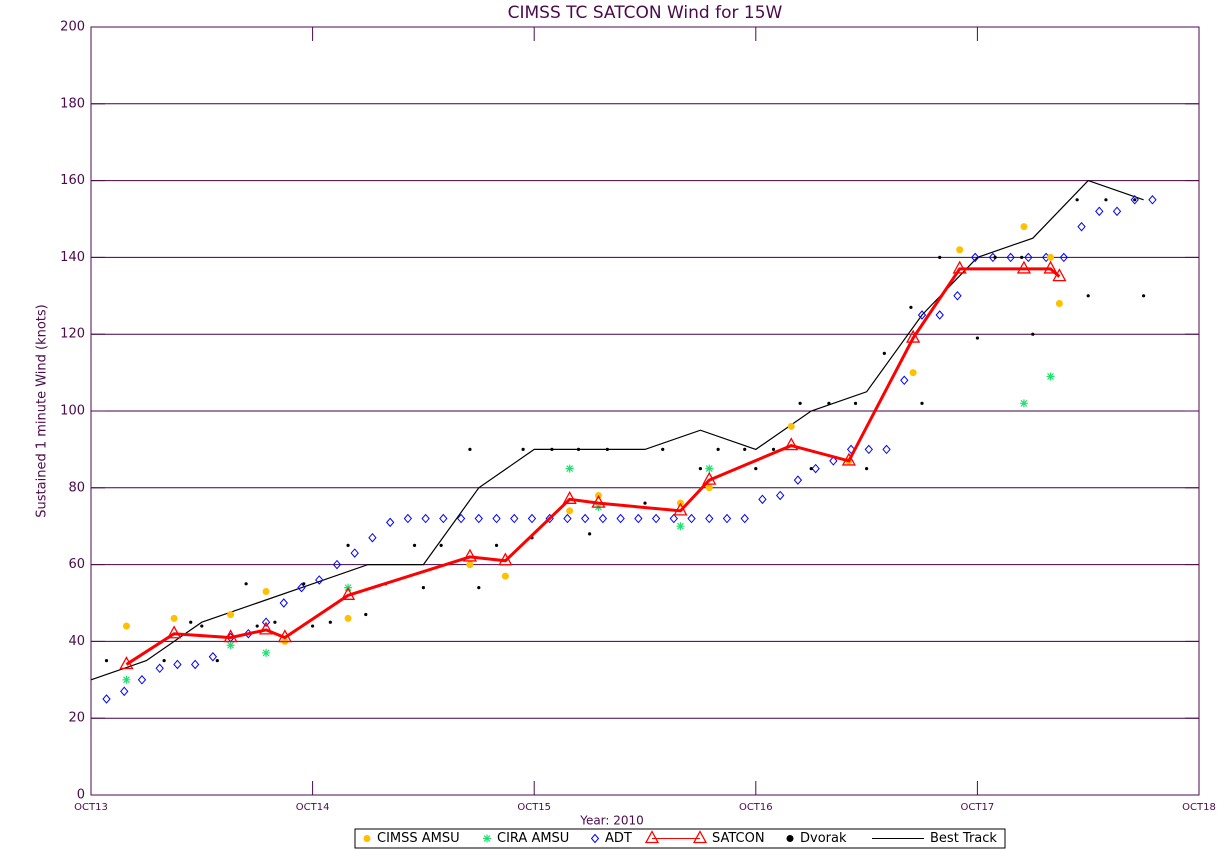 This screenshot has width=1225, height=850. What do you see at coordinates (72, 27) in the screenshot?
I see `y-tick-label: 200` at bounding box center [72, 27].